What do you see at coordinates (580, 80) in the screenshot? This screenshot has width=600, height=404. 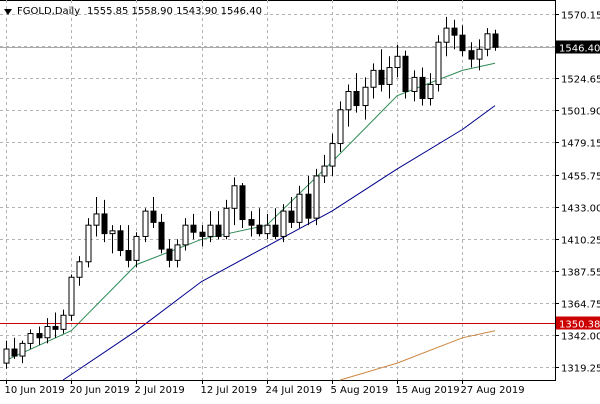 I see `y-tick-label: 1524.65` at bounding box center [580, 80].